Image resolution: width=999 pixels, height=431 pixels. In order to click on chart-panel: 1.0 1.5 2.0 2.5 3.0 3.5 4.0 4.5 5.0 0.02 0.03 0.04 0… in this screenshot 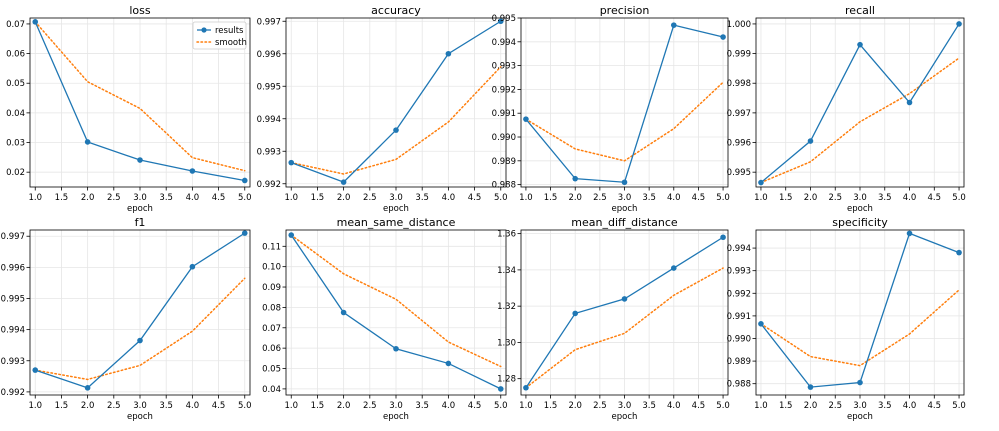, I will do `click(128, 109)`.